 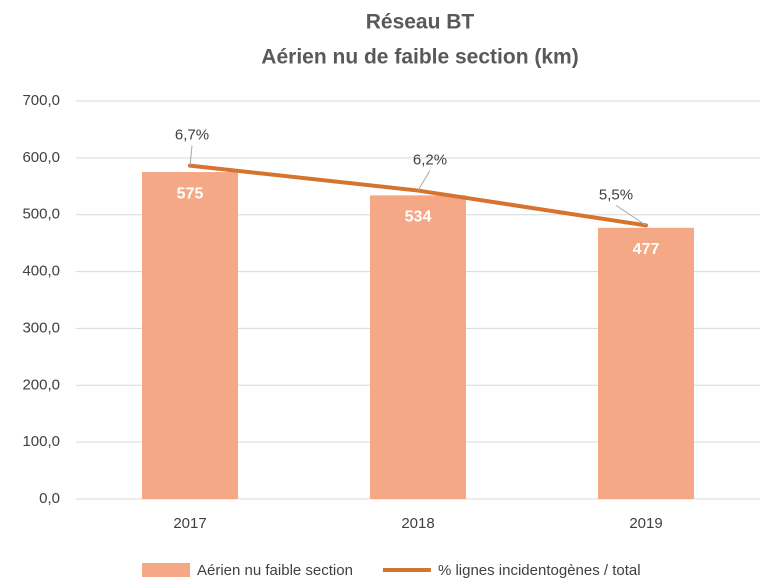 What do you see at coordinates (49, 498) in the screenshot?
I see `y-tick-label: 0,0` at bounding box center [49, 498].